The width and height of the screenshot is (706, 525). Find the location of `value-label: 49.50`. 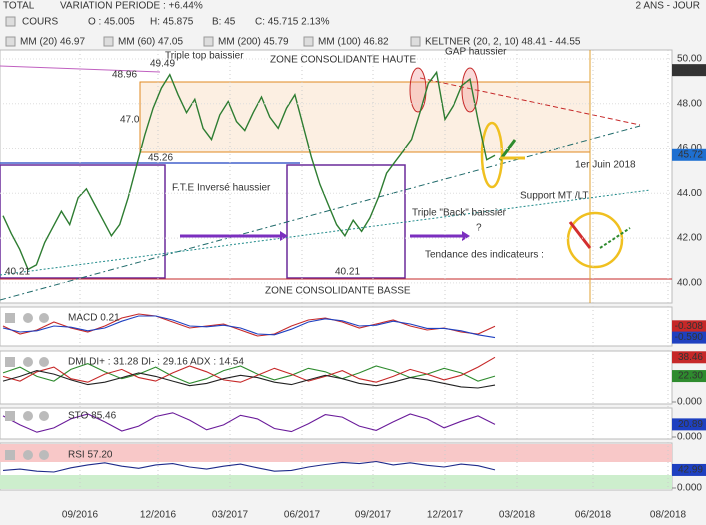

value-label: 49.50 is located at coordinates (690, 70).